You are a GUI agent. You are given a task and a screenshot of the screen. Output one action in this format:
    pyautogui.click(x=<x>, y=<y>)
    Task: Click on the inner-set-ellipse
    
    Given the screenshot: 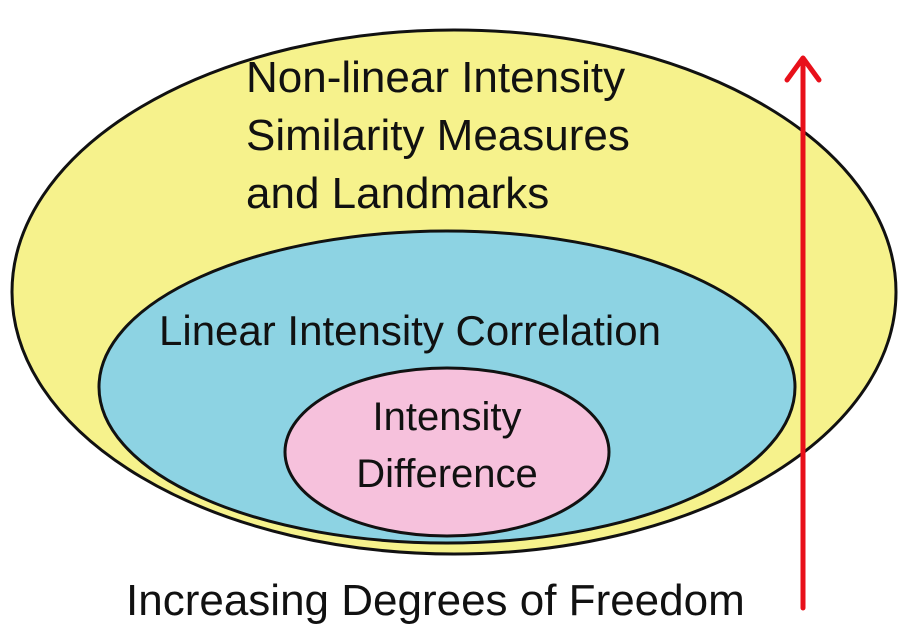 What is the action you would take?
    pyautogui.click(x=447, y=452)
    